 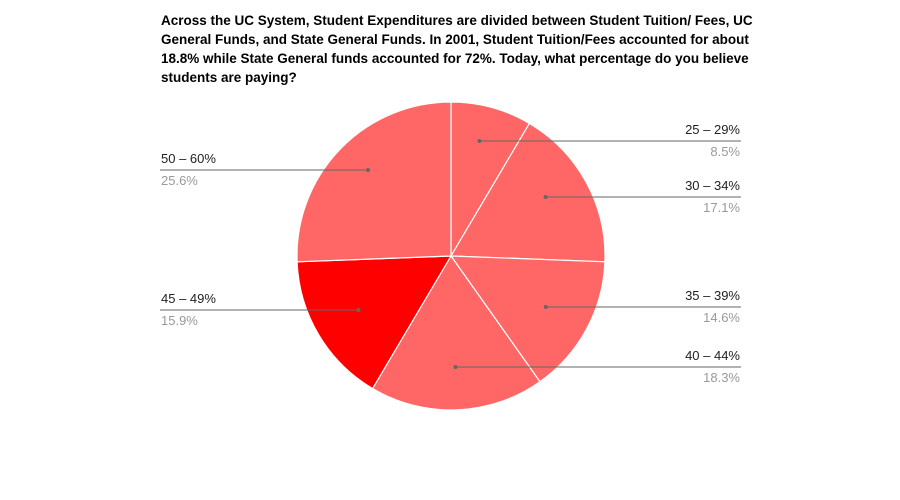 I want to click on slice-value-5: 15.9%, so click(x=179, y=320).